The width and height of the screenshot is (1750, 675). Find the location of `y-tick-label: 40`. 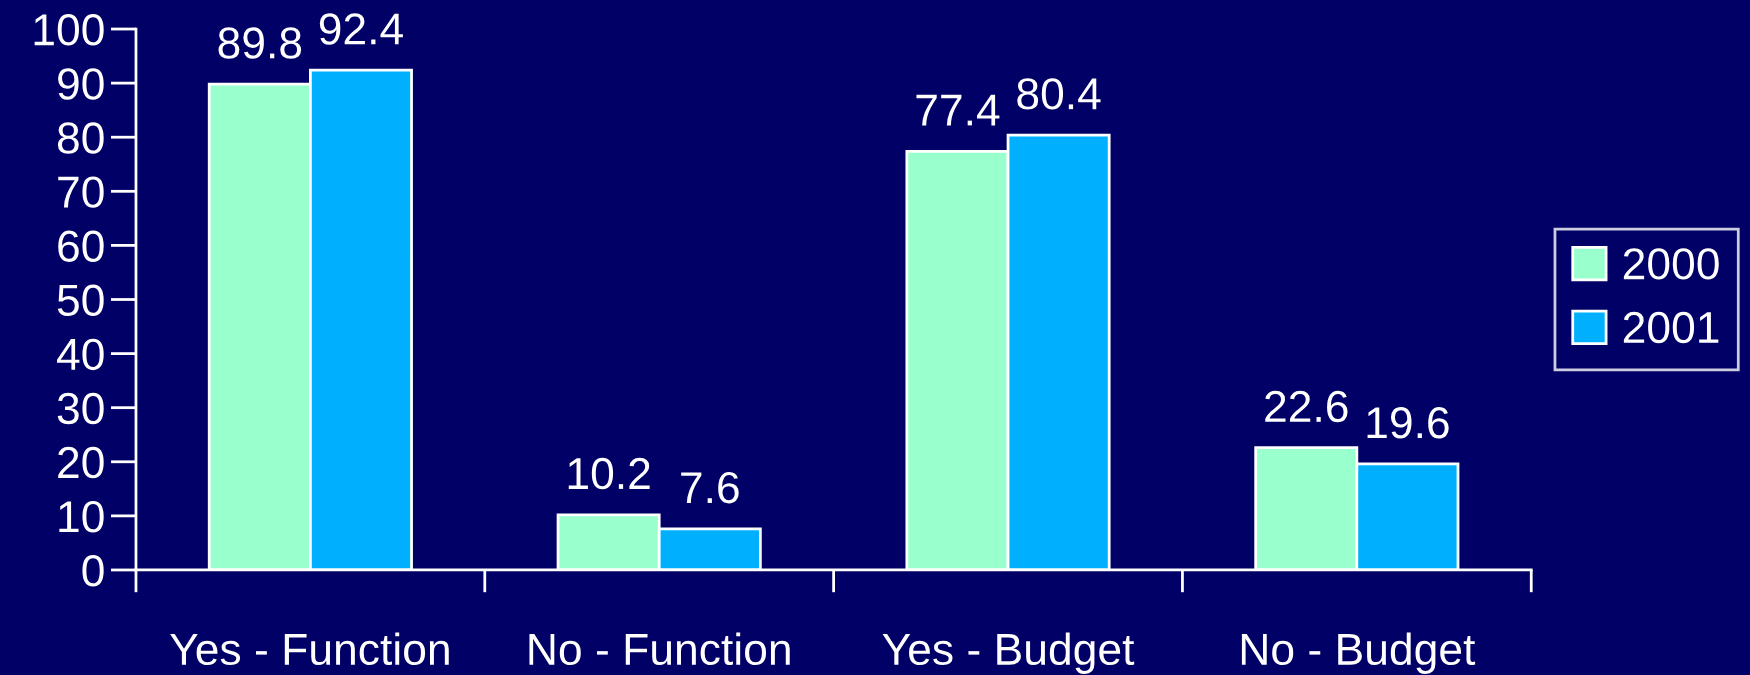

y-tick-label: 40 is located at coordinates (80, 354).